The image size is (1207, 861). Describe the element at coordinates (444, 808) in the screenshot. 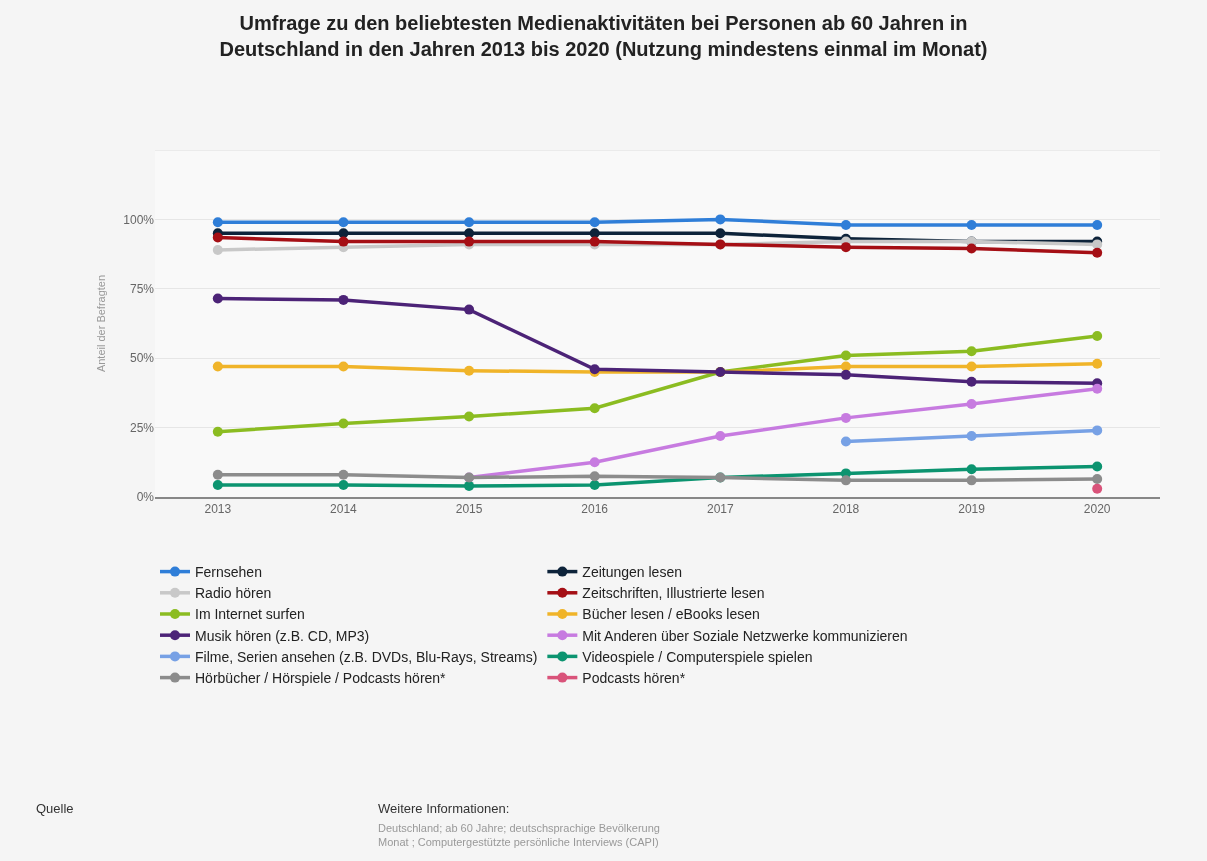

I see `text: Weitere Informationen:` at that location.